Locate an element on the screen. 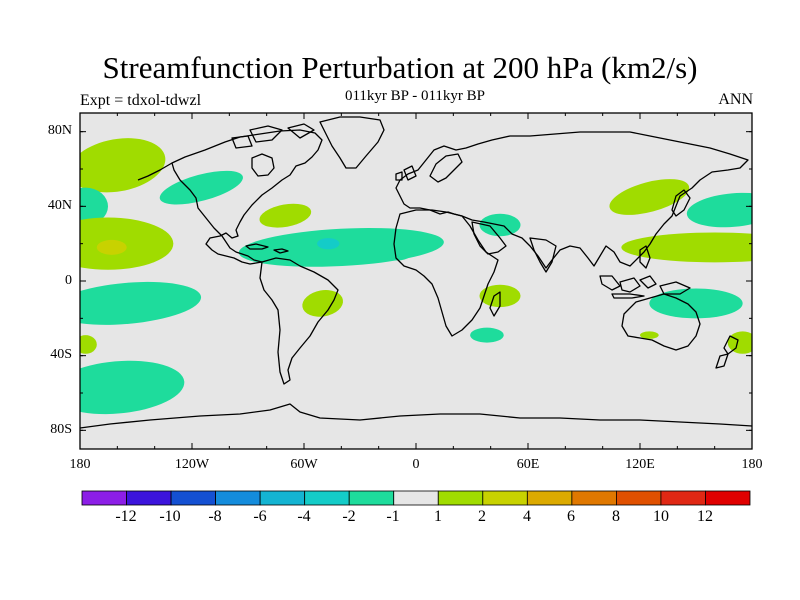 The height and width of the screenshot is (600, 800). lon-label-120w: 120W is located at coordinates (192, 464).